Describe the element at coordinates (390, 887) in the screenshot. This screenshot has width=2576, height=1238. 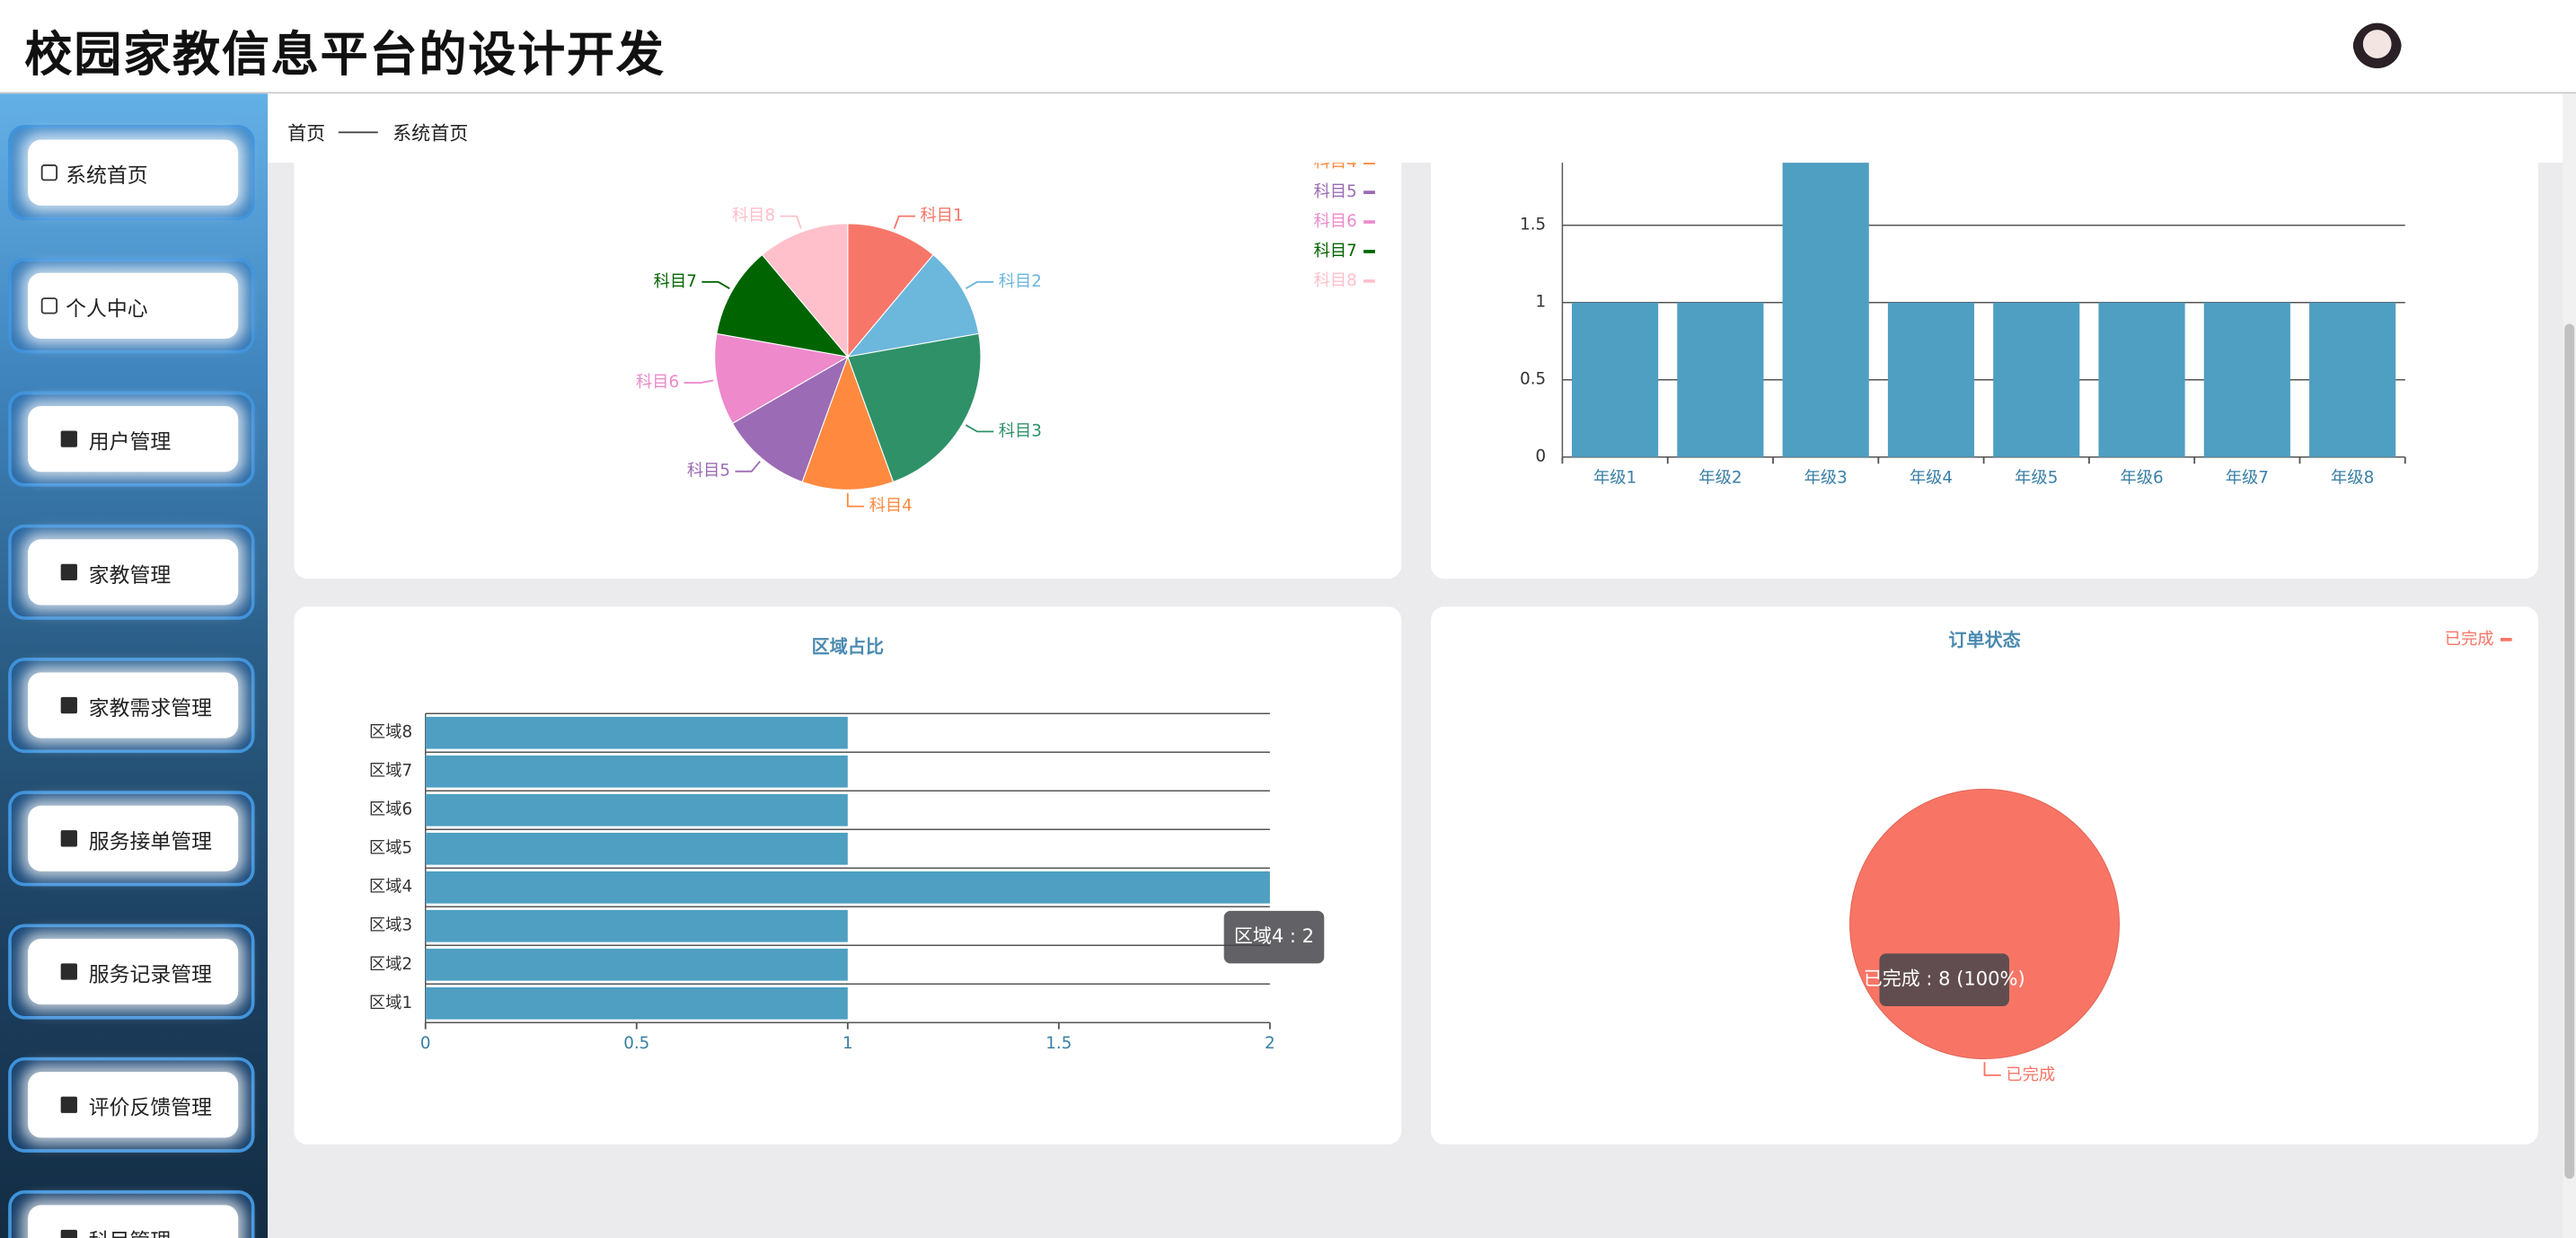
I see `y-tick-label: 区域4` at that location.